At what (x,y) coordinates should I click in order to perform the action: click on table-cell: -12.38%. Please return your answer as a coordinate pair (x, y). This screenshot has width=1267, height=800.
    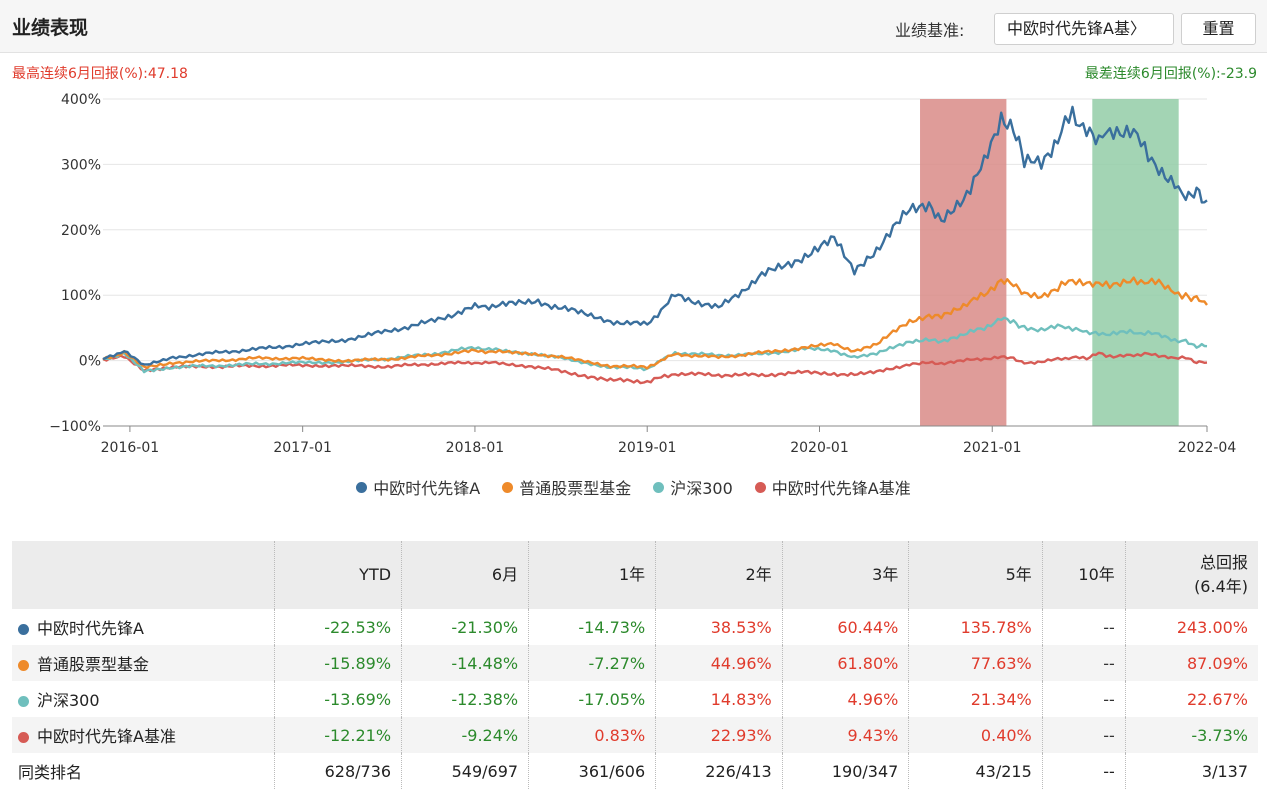
    Looking at the image, I should click on (465, 699).